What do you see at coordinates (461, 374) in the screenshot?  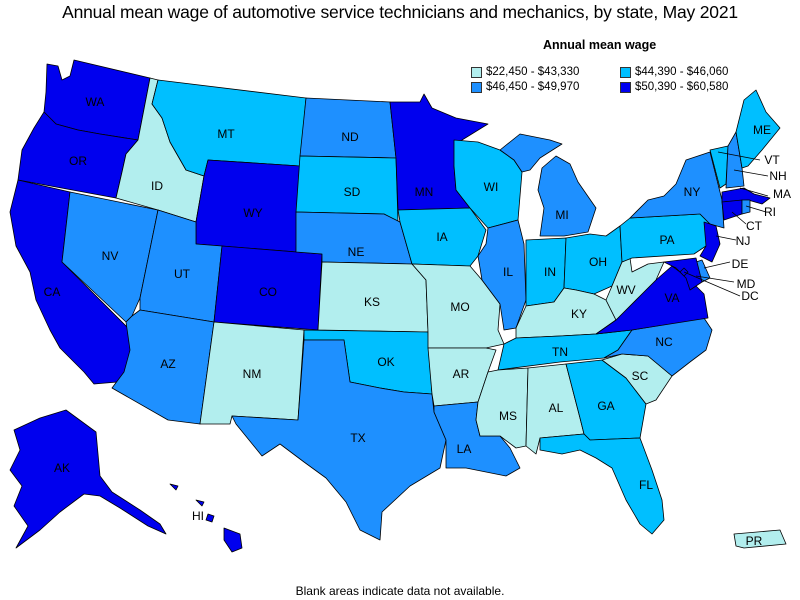 I see `state-label-AR: AR` at bounding box center [461, 374].